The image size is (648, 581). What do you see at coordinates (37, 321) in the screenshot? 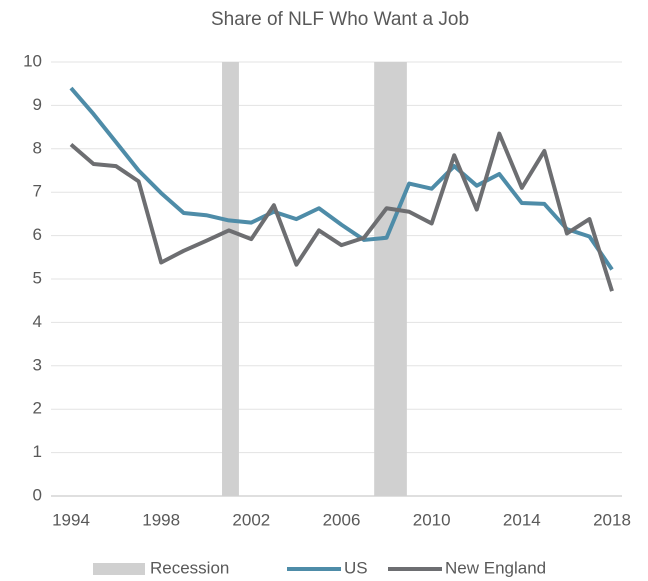
I see `y-tick-label: 4` at bounding box center [37, 321].